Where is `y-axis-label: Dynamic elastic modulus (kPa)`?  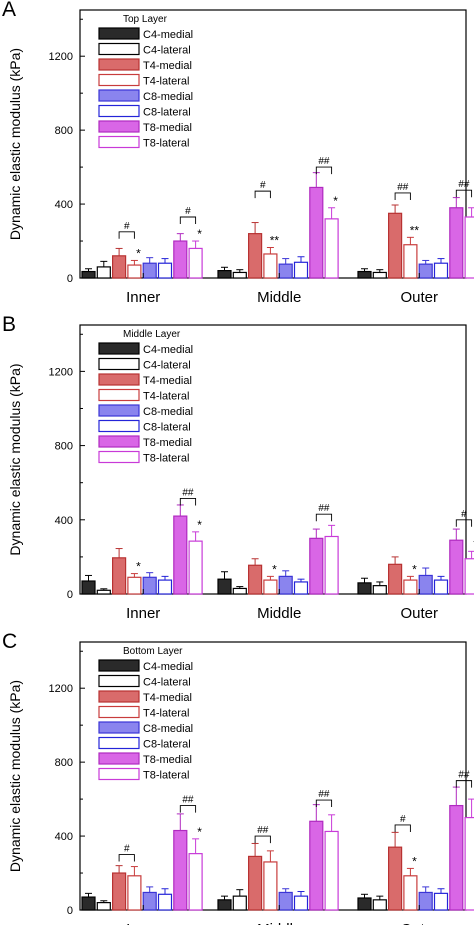
y-axis-label: Dynamic elastic modulus (kPa) is located at coordinates (15, 776).